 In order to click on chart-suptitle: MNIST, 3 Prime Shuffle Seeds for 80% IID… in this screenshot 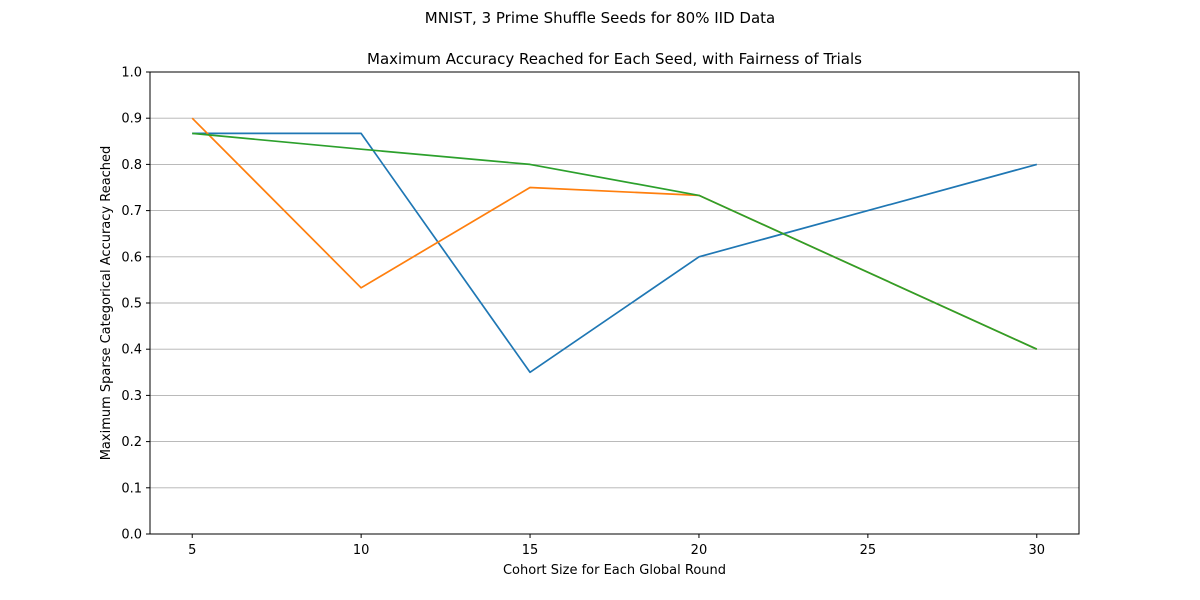, I will do `click(600, 18)`.